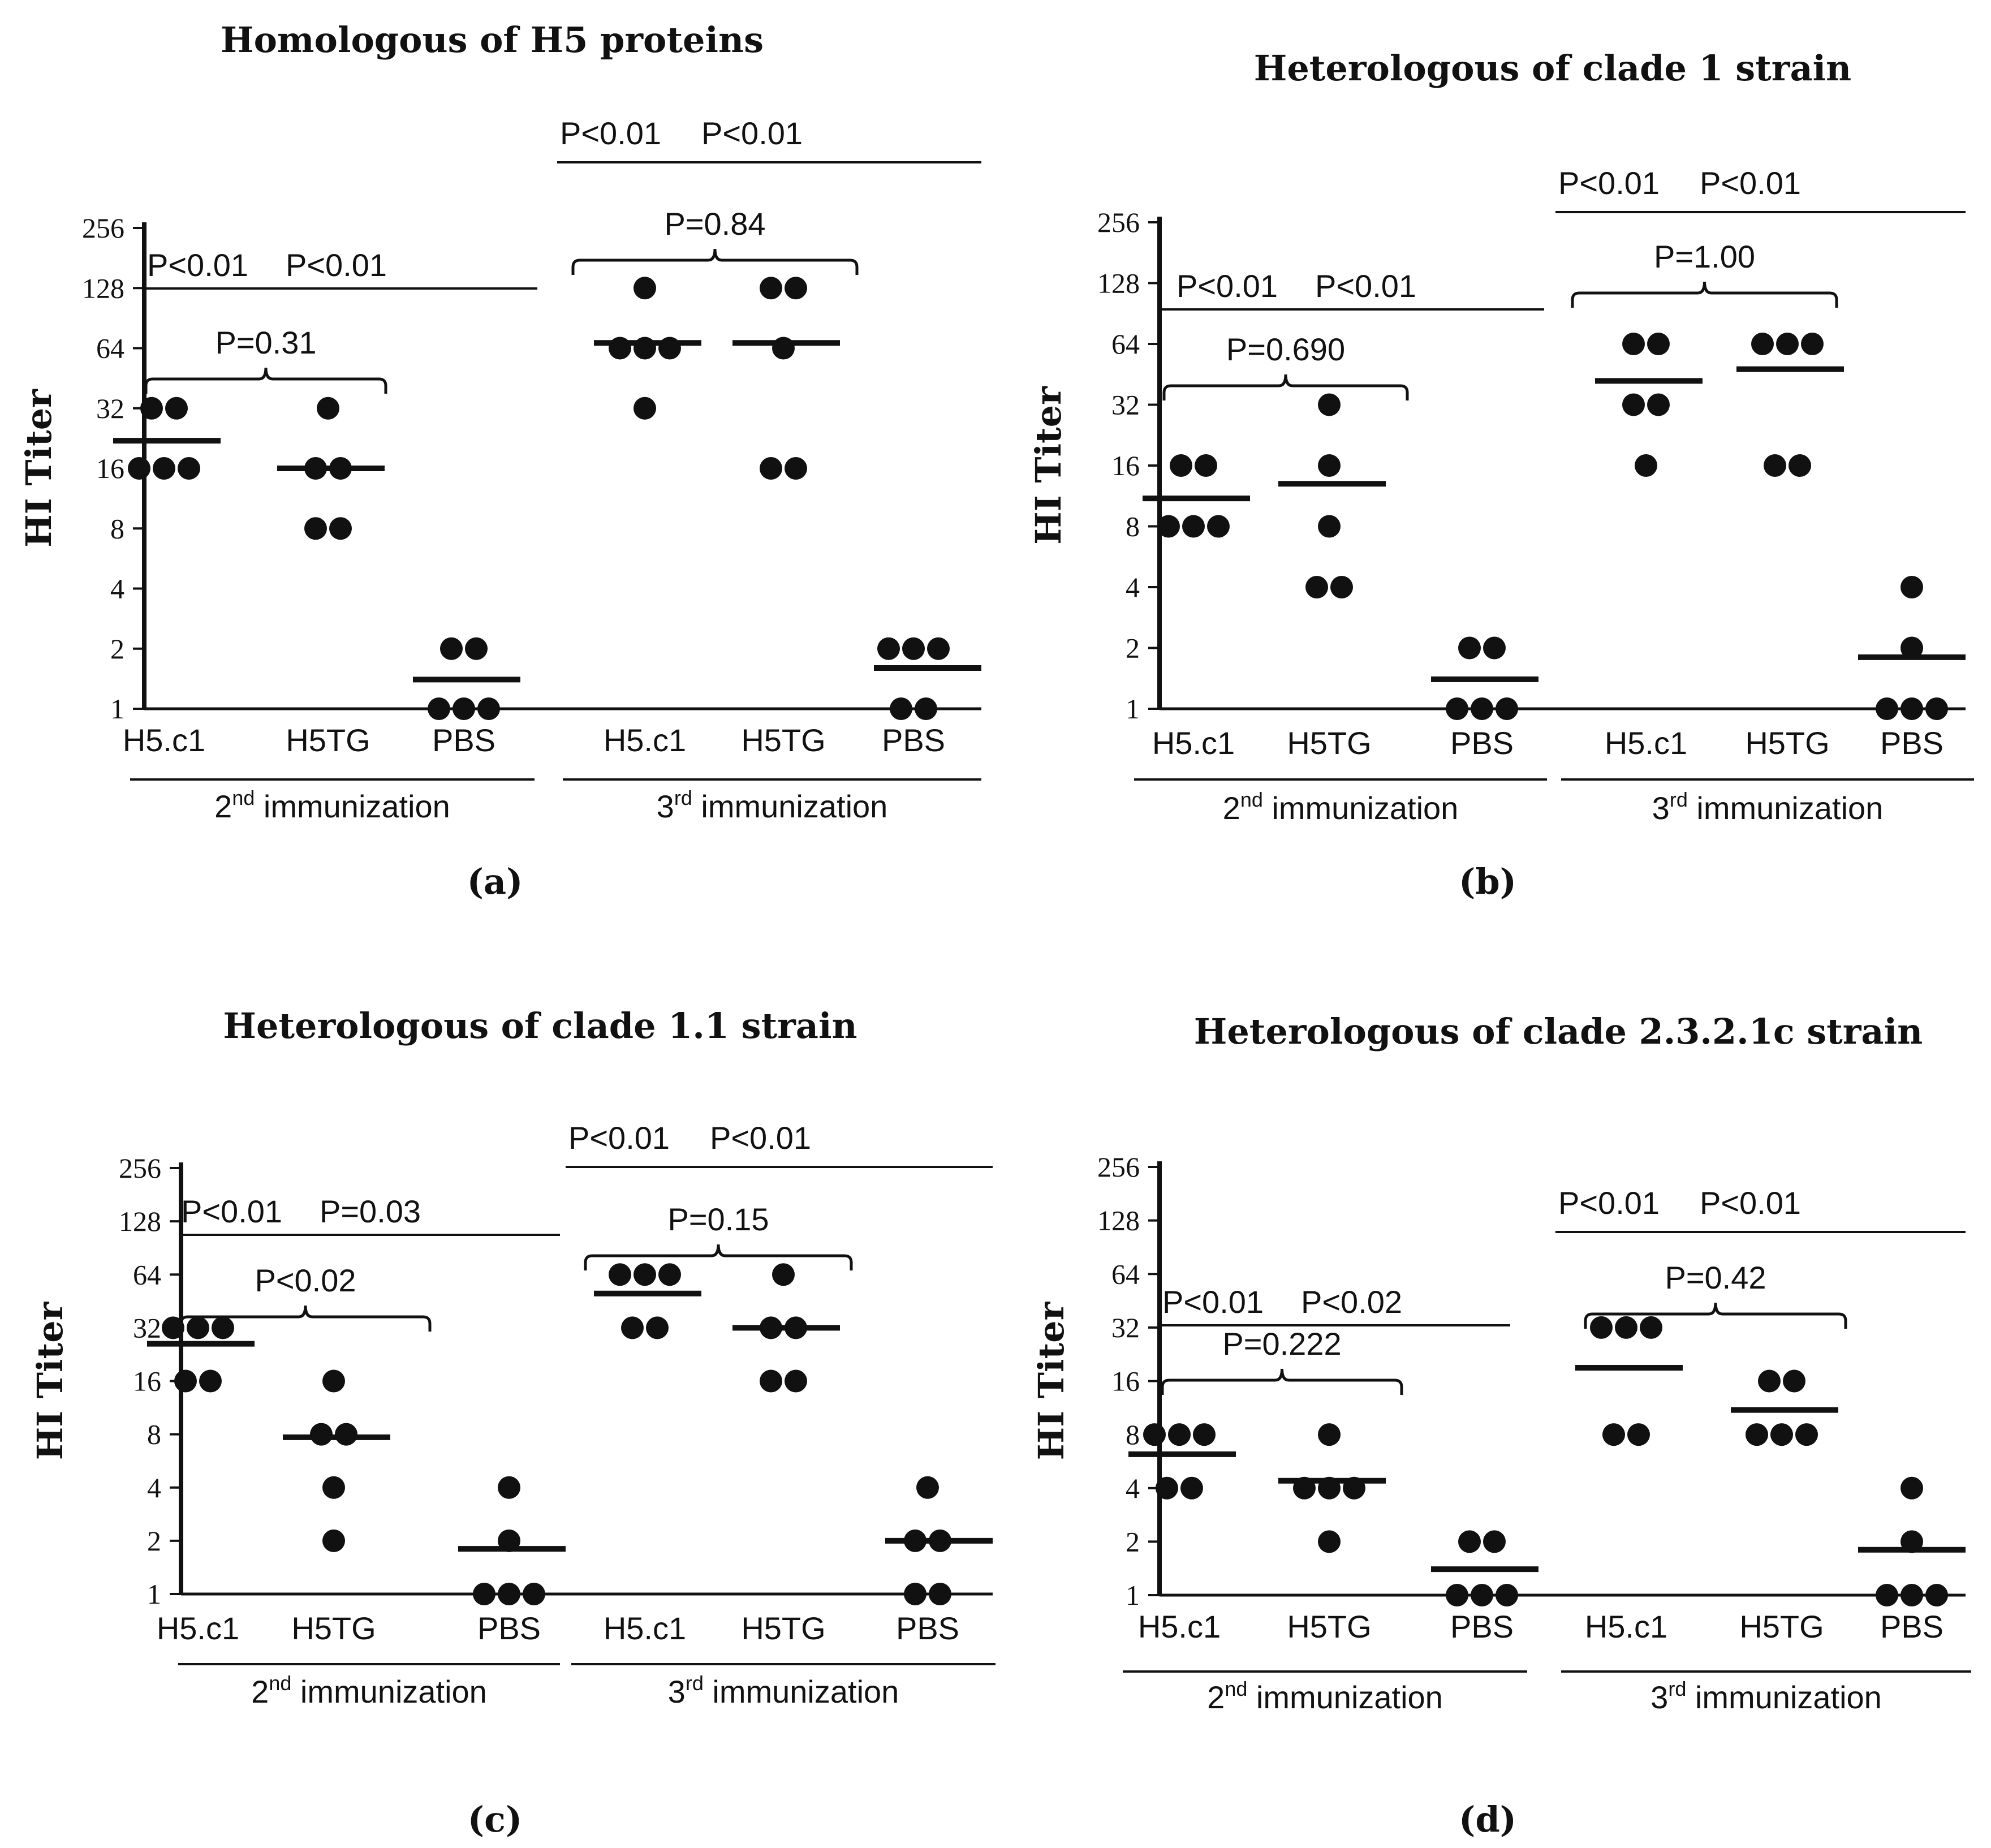  I want to click on panel-label: (d), so click(1487, 1819).